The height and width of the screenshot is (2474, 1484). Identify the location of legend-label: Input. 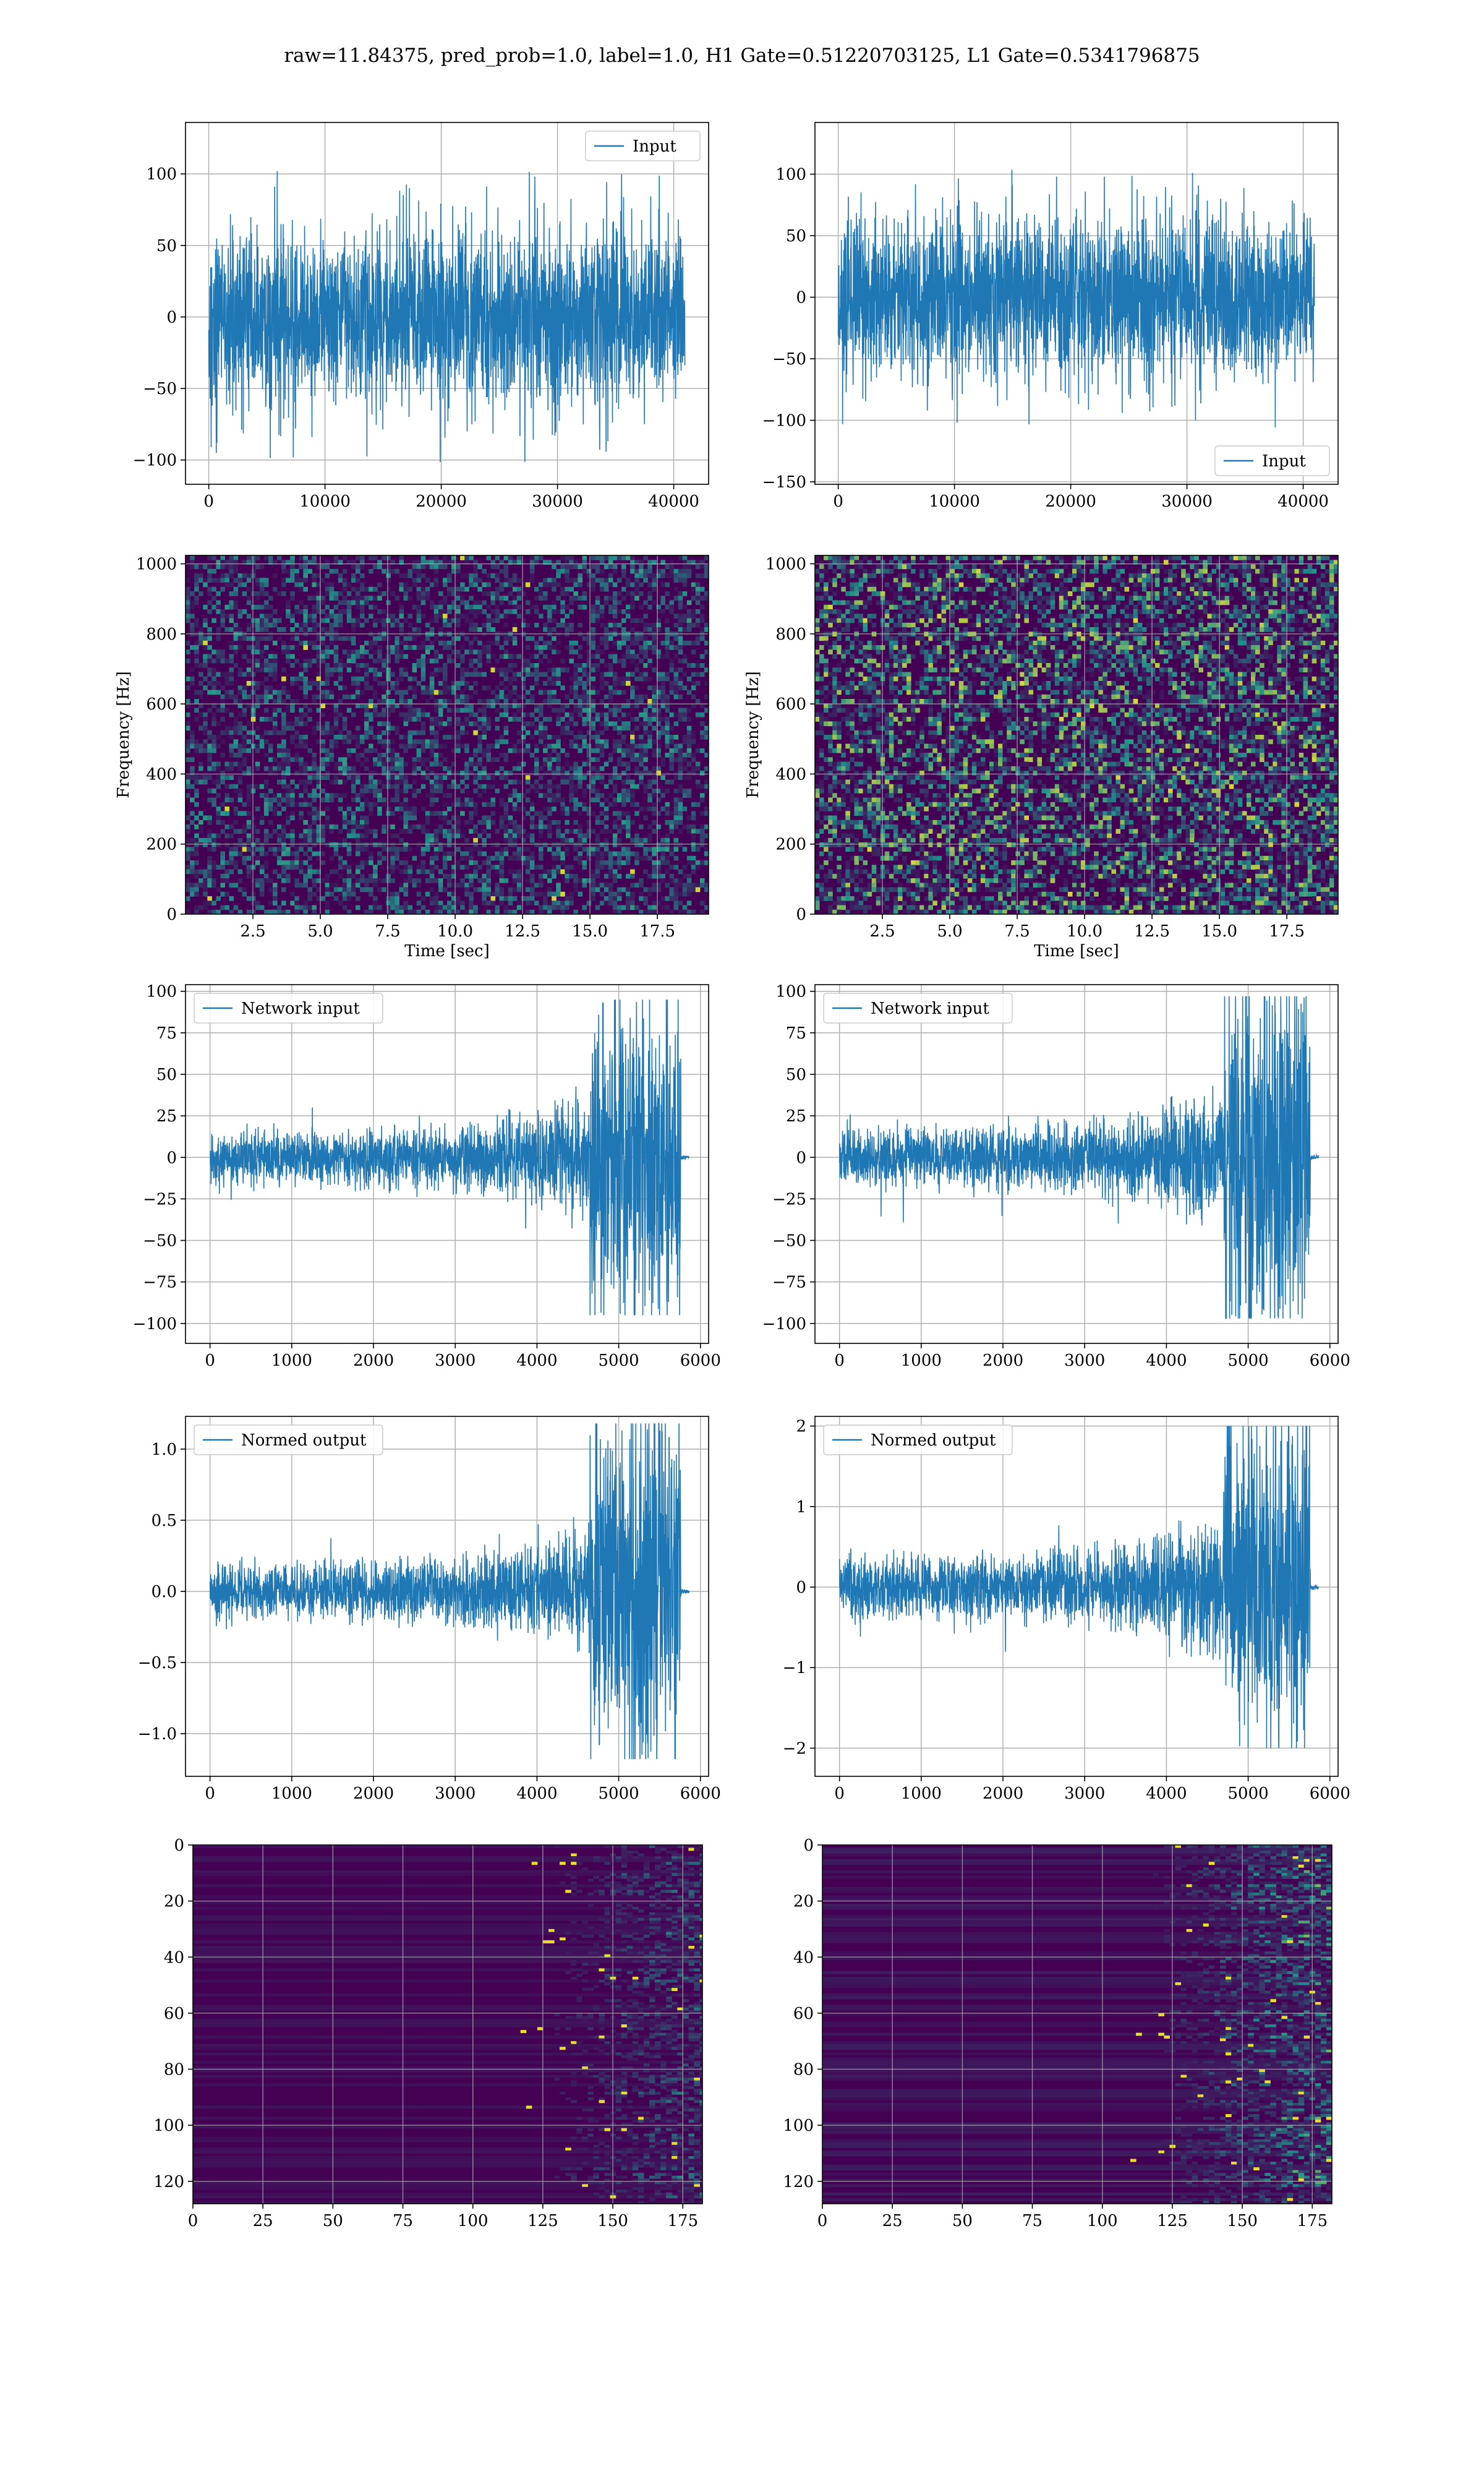
(654, 146).